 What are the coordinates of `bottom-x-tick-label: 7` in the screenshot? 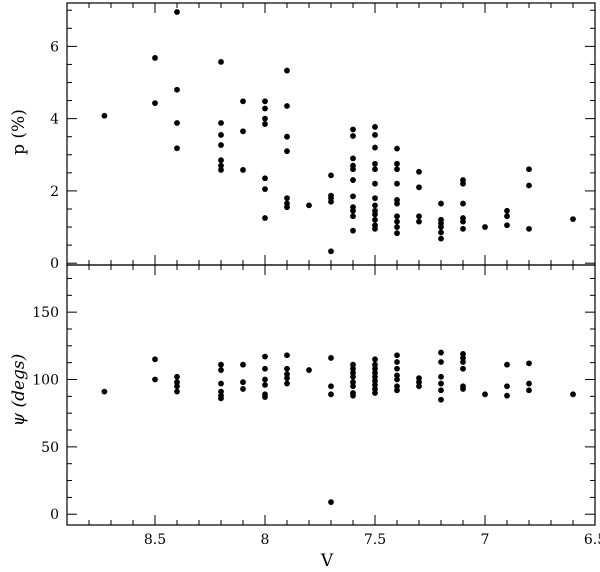 It's located at (485, 540).